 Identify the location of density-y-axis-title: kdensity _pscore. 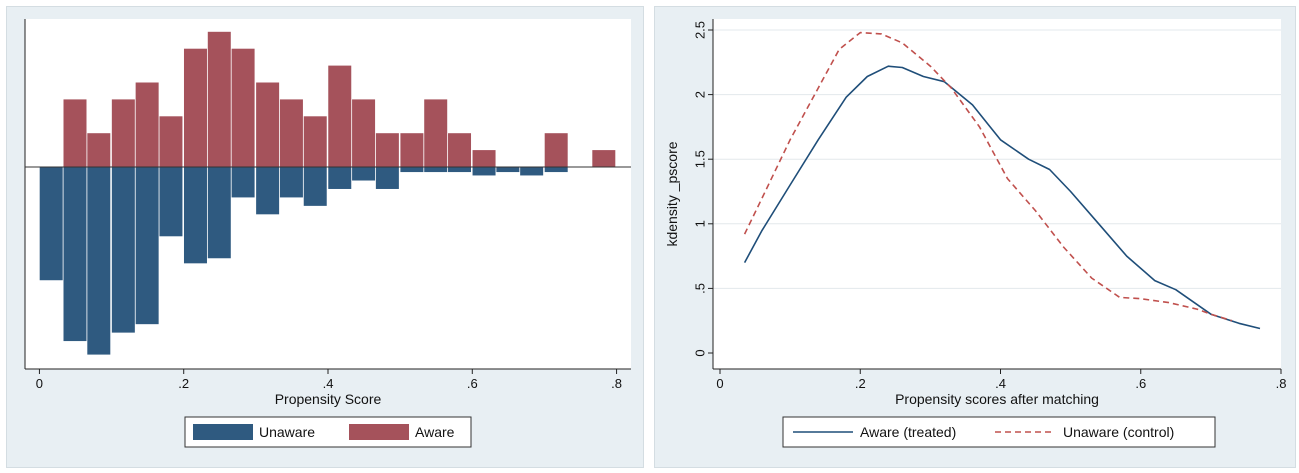
(672, 193).